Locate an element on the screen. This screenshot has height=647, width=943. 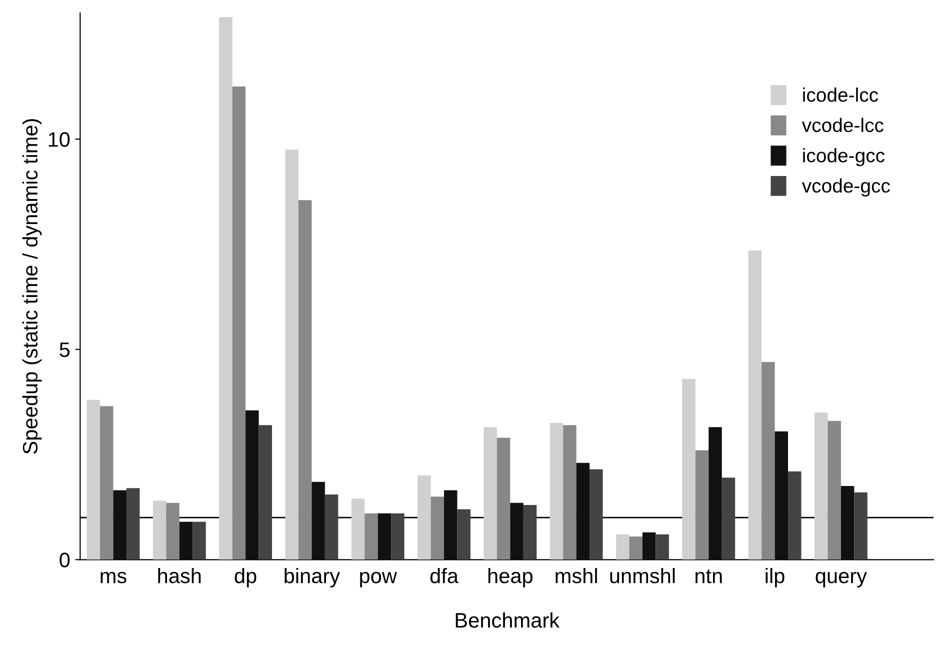
x-tick-label: dfa is located at coordinates (444, 576).